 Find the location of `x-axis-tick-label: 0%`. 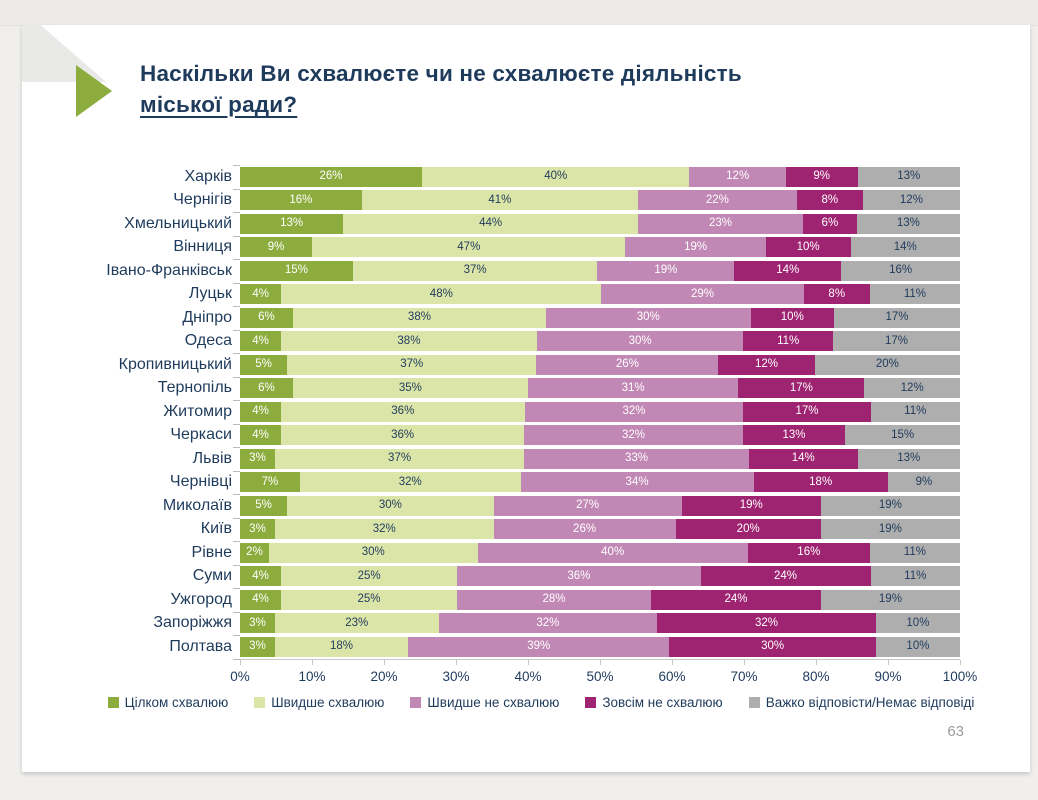

x-axis-tick-label: 0% is located at coordinates (240, 676).